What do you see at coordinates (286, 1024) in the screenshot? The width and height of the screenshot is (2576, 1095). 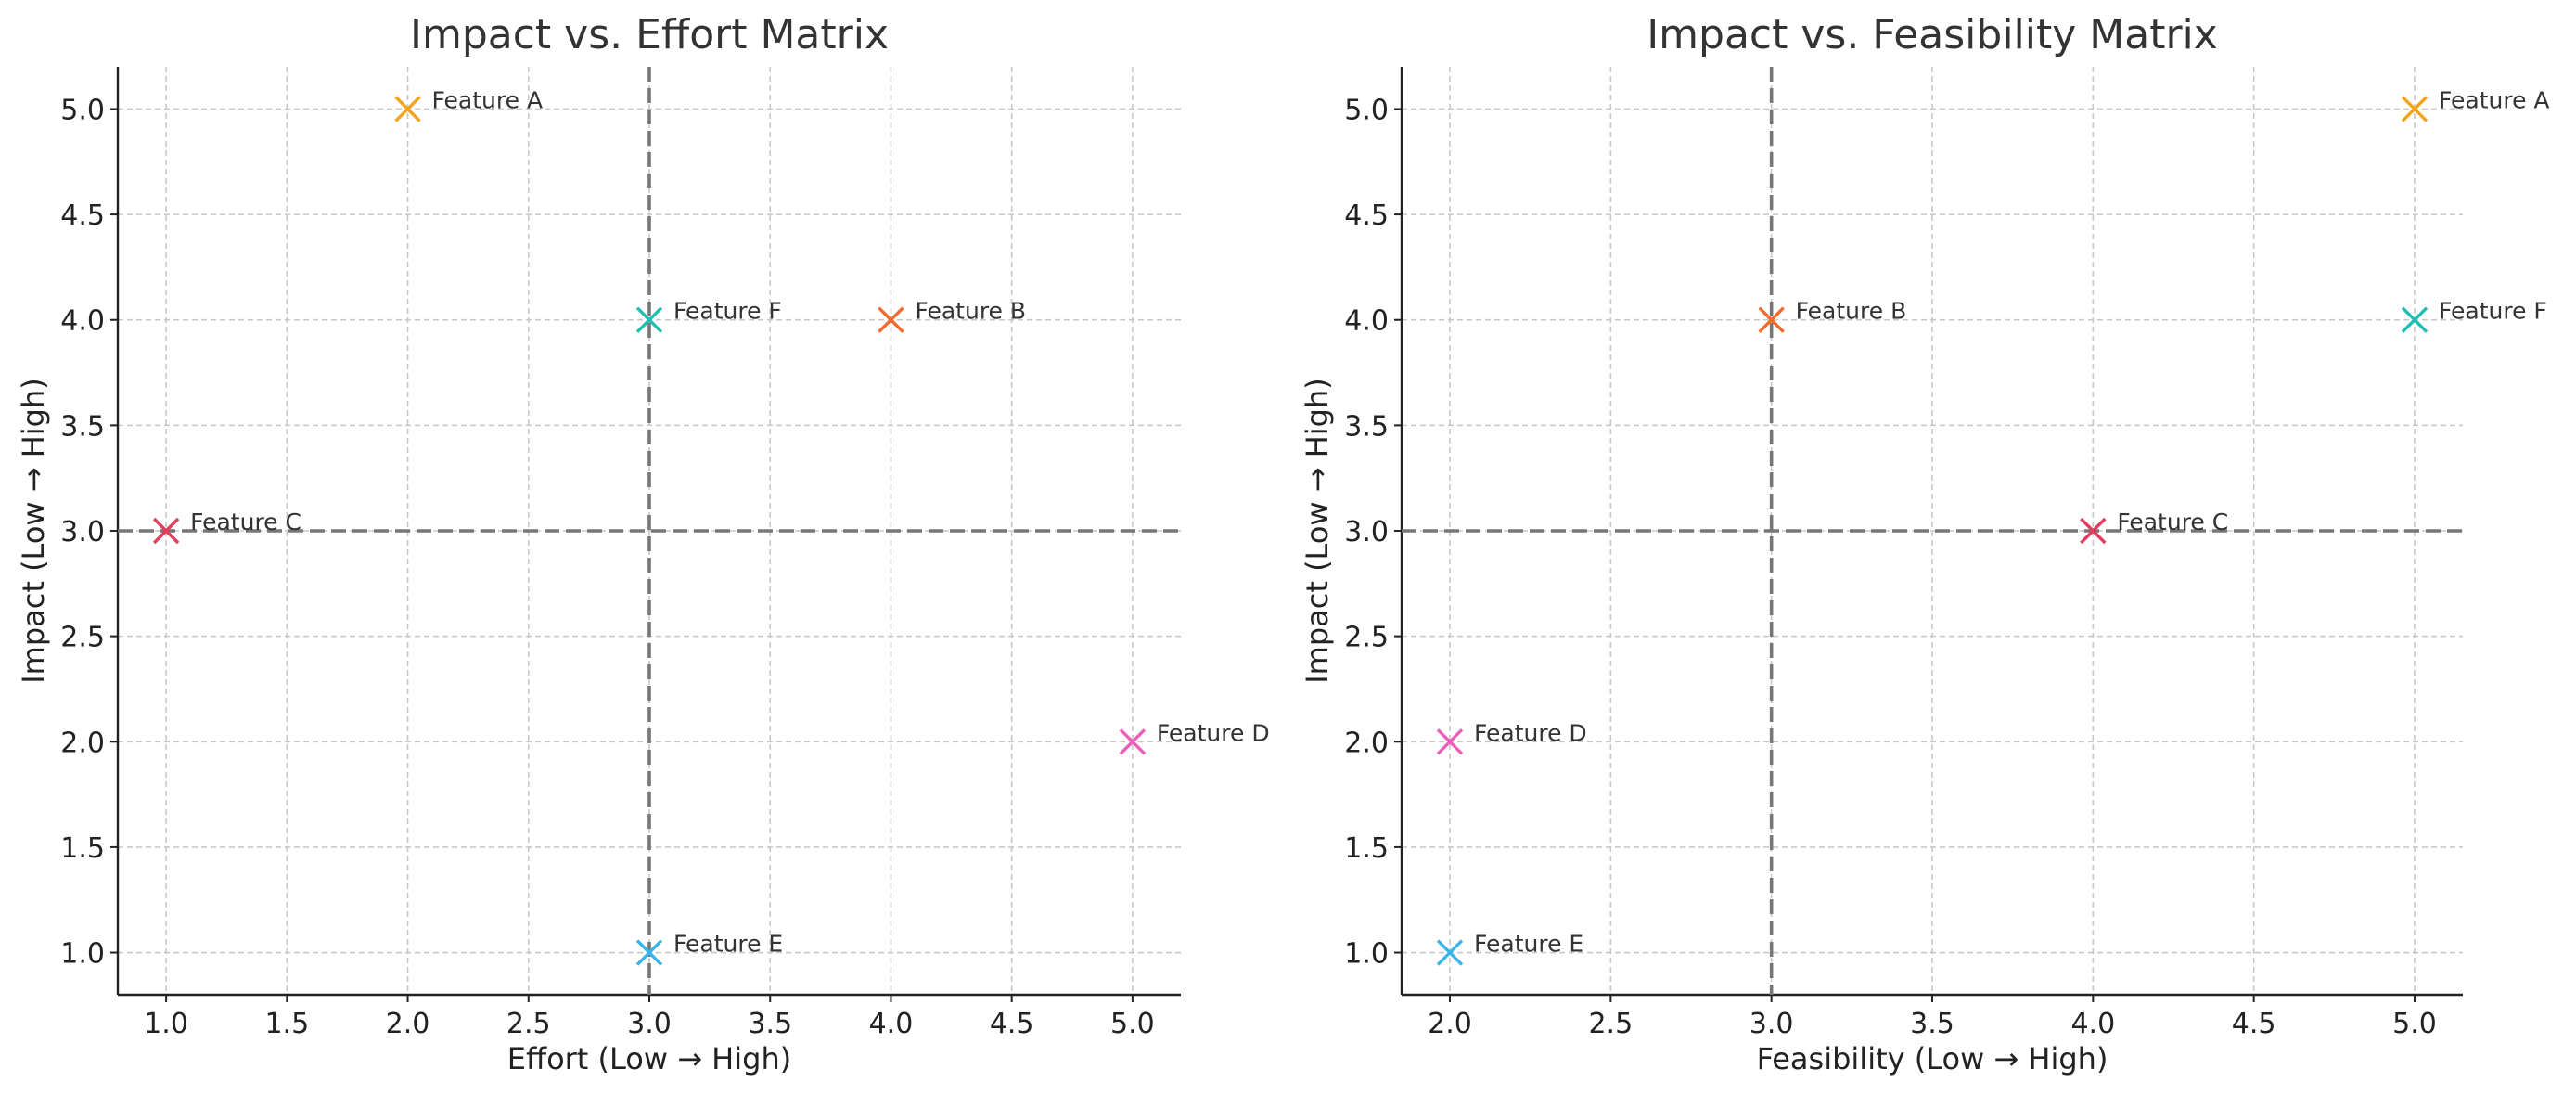 I see `x-tick-label: 1.5` at bounding box center [286, 1024].